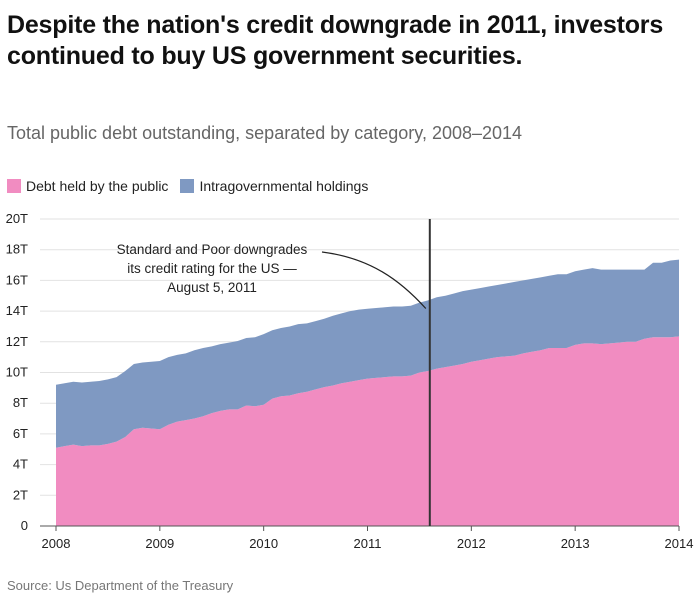 The height and width of the screenshot is (599, 700). Describe the element at coordinates (212, 249) in the screenshot. I see `annotation-line-1: Standard and Poor downgrades` at that location.